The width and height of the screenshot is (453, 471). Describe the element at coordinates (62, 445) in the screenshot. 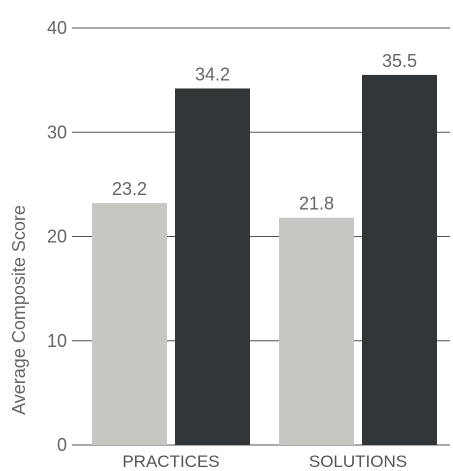

I see `y-tick-label: 0` at that location.